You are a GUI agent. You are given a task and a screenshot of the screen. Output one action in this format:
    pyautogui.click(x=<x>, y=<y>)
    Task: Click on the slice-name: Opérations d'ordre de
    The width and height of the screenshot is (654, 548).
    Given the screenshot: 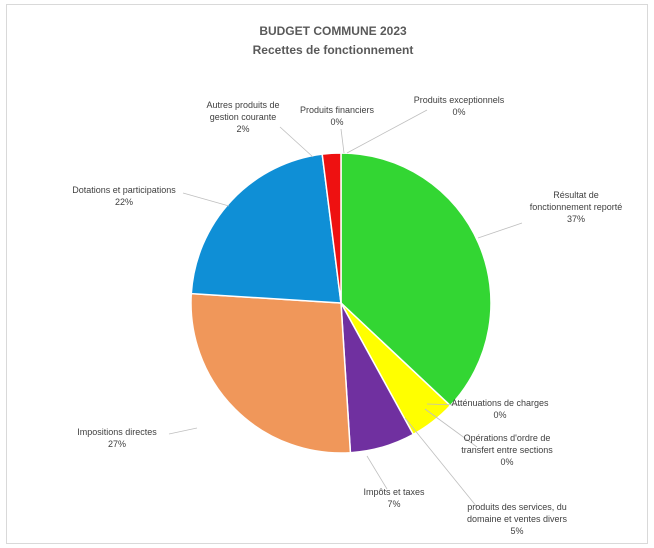 What is the action you would take?
    pyautogui.click(x=507, y=438)
    